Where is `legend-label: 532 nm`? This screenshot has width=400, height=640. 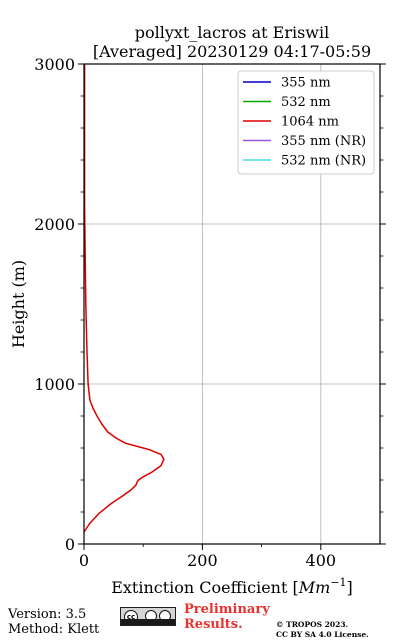 legend-label: 532 nm is located at coordinates (306, 102).